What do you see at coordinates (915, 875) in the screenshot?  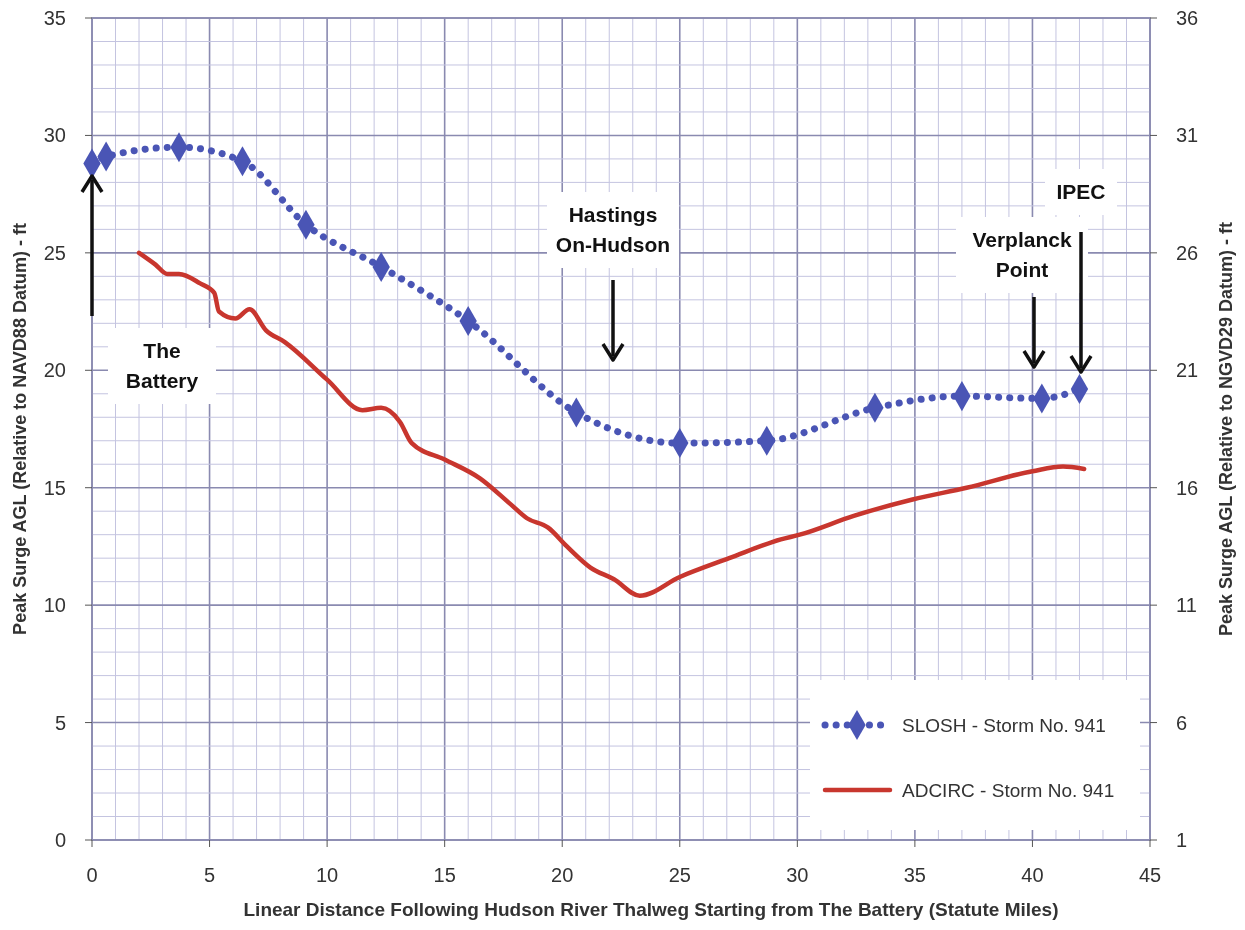 I see `x-tick-label: 35` at bounding box center [915, 875].